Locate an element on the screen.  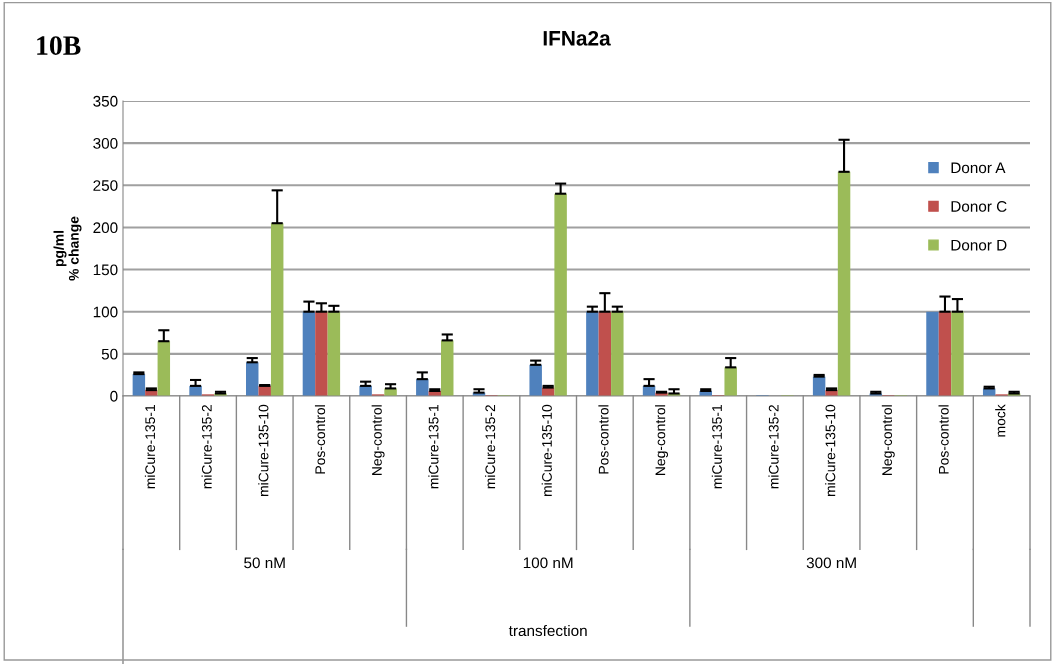
y-tick-label: 100 is located at coordinates (105, 312).